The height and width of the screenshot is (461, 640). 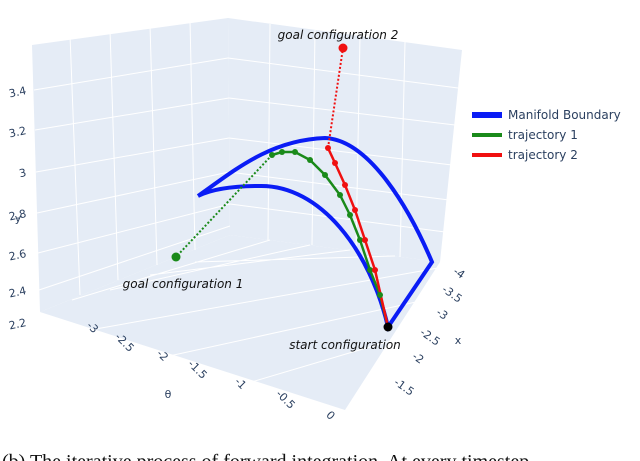 What do you see at coordinates (403, 387) in the screenshot?
I see `x-tick-label: -1.5` at bounding box center [403, 387].